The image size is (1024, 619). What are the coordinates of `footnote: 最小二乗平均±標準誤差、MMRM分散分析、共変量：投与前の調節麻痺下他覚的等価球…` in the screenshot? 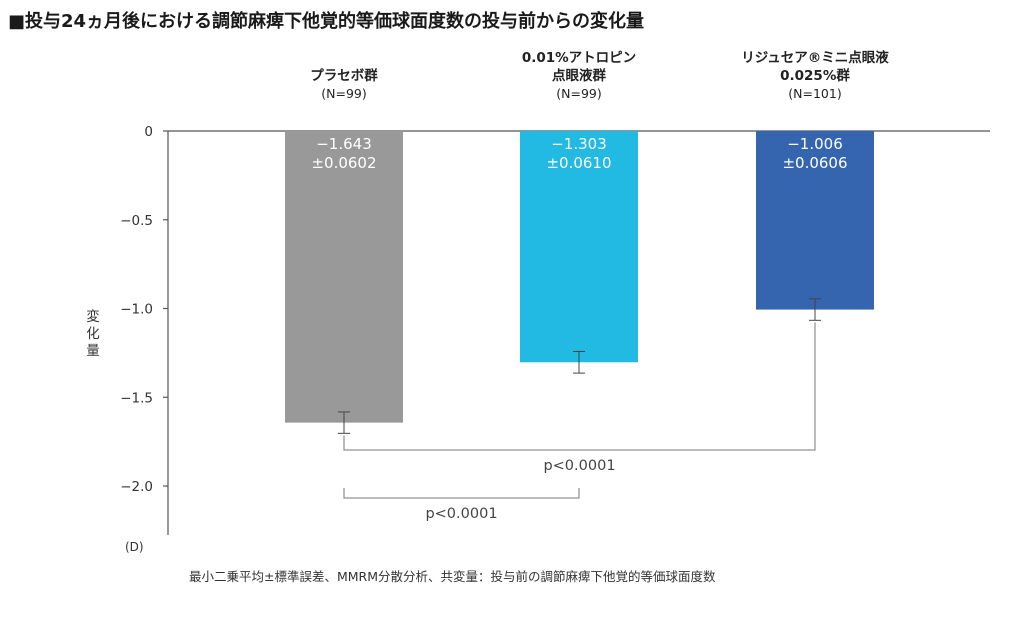 It's located at (452, 576).